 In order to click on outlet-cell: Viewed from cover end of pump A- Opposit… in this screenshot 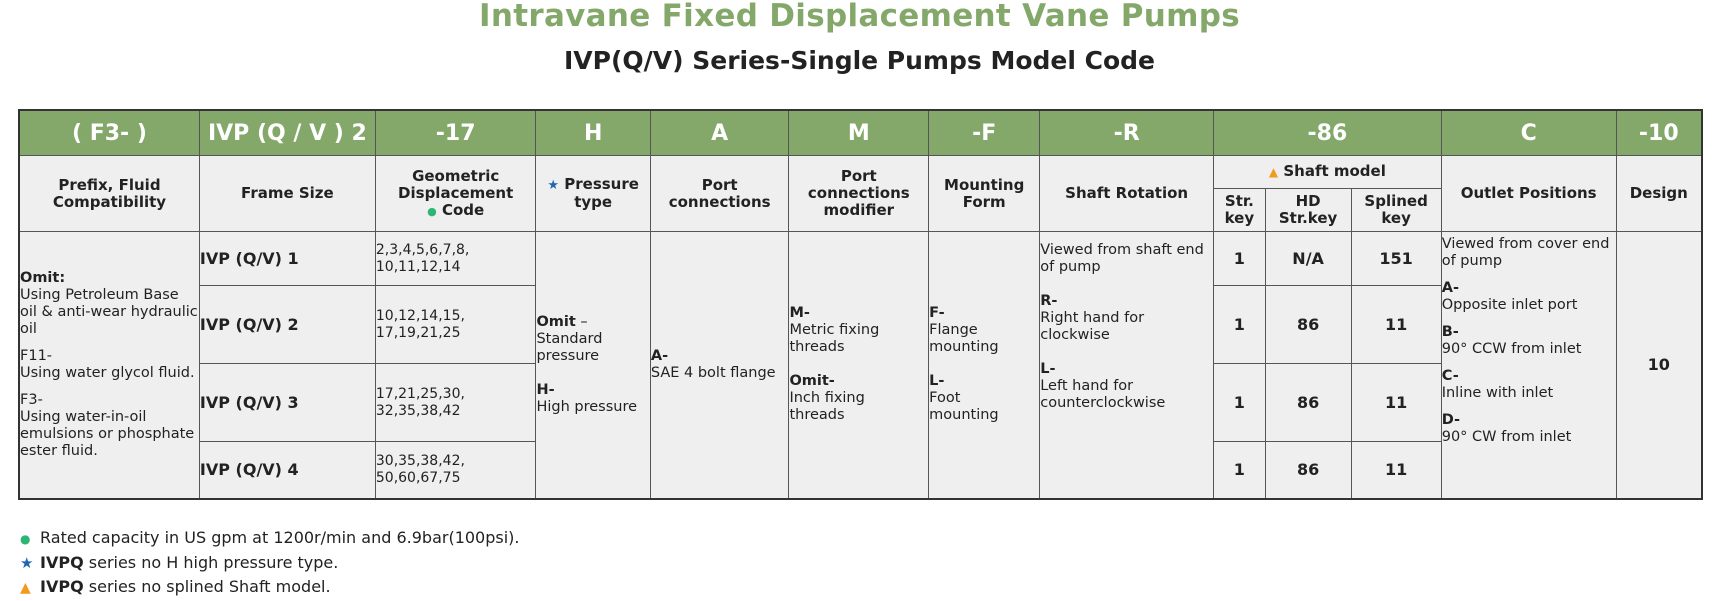, I will do `click(1528, 365)`.